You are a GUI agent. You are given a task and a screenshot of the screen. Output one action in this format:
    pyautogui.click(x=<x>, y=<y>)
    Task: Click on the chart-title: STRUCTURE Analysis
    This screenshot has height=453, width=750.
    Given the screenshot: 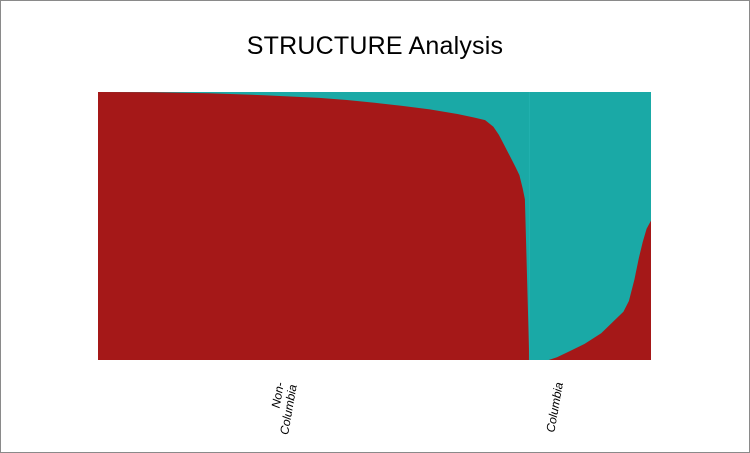 What is the action you would take?
    pyautogui.click(x=375, y=46)
    